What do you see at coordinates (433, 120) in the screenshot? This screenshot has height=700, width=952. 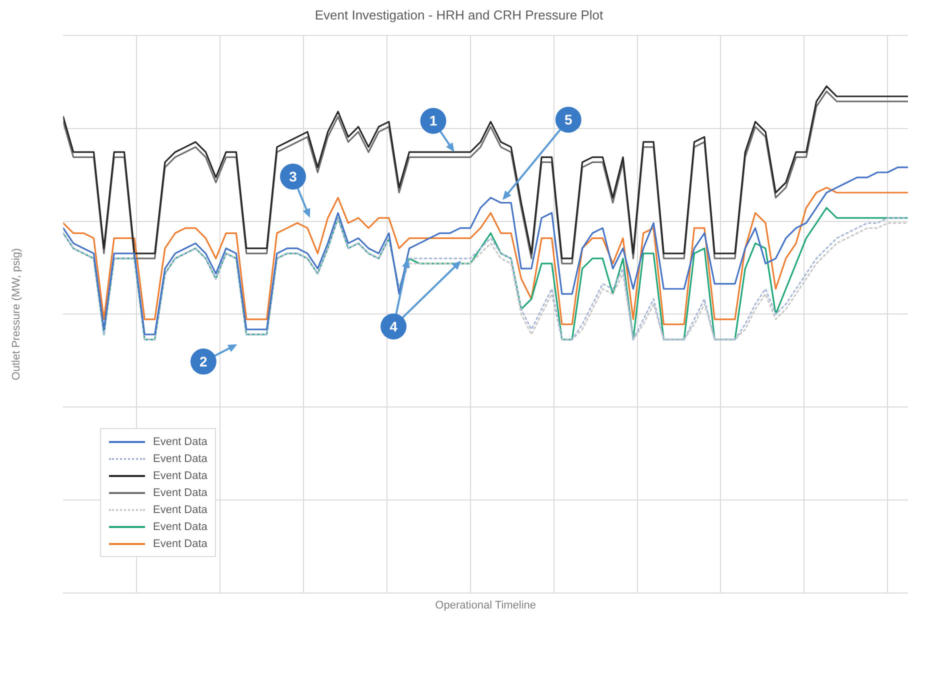 I see `annotation: 1` at bounding box center [433, 120].